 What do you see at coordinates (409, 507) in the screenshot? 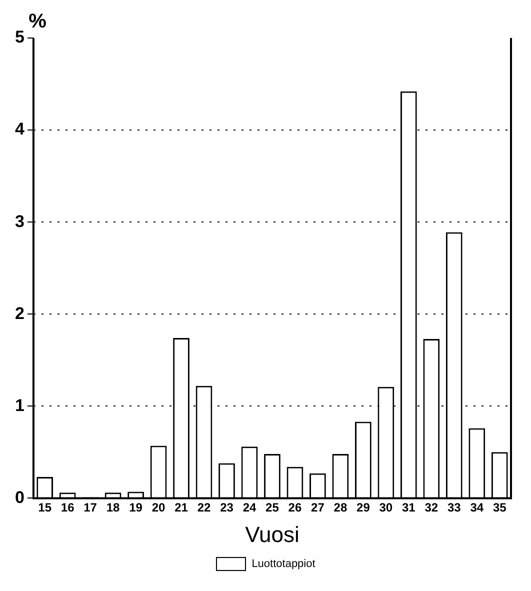
I see `x-tick-label: 31` at bounding box center [409, 507].